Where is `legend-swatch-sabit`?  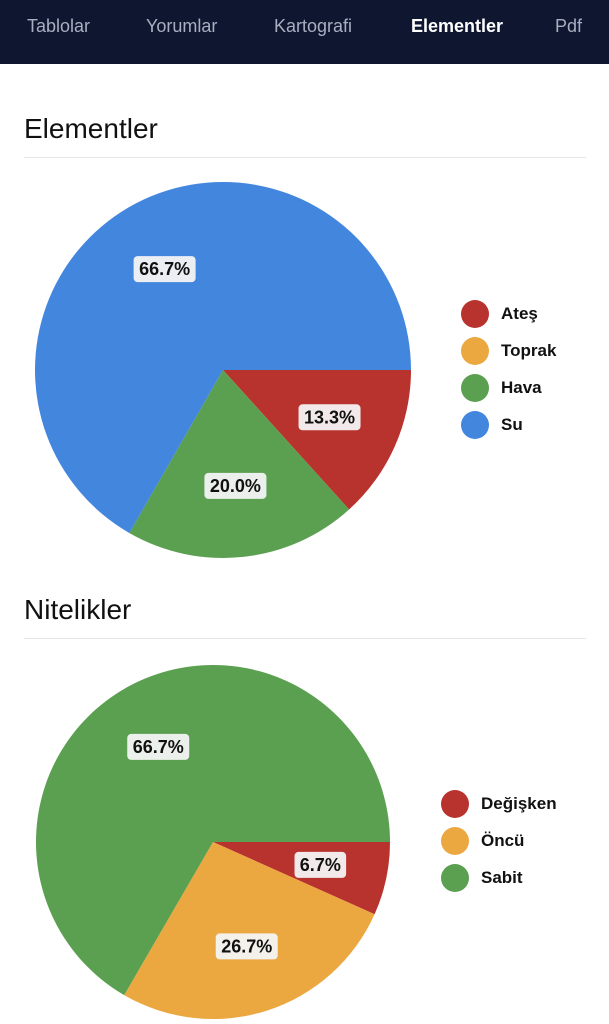
legend-swatch-sabit is located at coordinates (455, 878).